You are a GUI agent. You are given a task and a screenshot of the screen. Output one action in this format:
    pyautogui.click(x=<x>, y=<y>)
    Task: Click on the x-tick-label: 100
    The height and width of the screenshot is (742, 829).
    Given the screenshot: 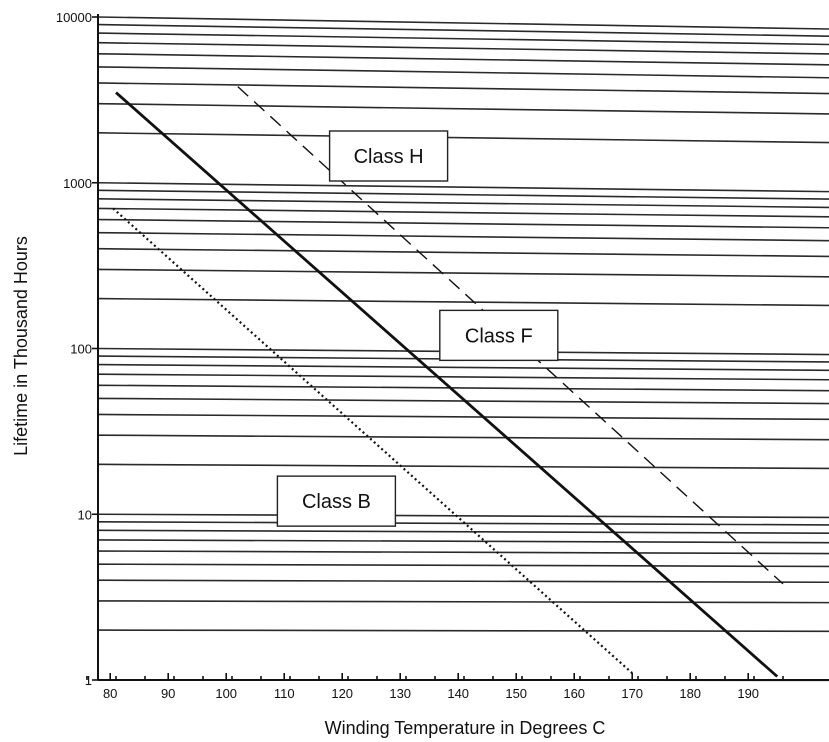 What is the action you would take?
    pyautogui.click(x=226, y=693)
    